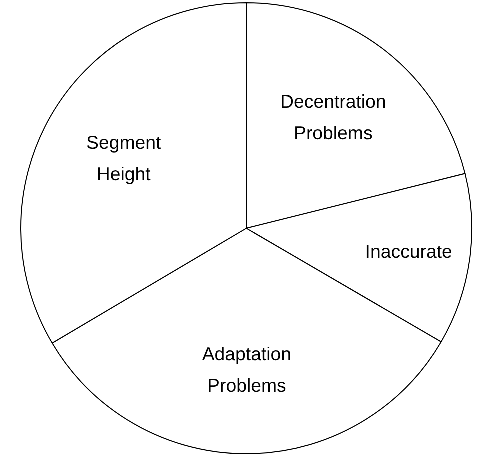 This screenshot has height=456, width=492. I want to click on slice-label: Segment Height, so click(124, 158).